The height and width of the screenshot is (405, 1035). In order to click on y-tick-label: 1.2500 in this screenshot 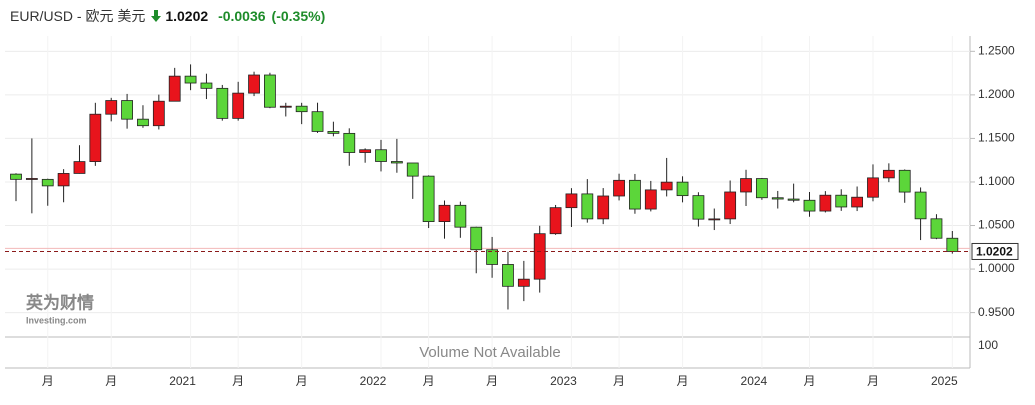, I will do `click(996, 50)`.